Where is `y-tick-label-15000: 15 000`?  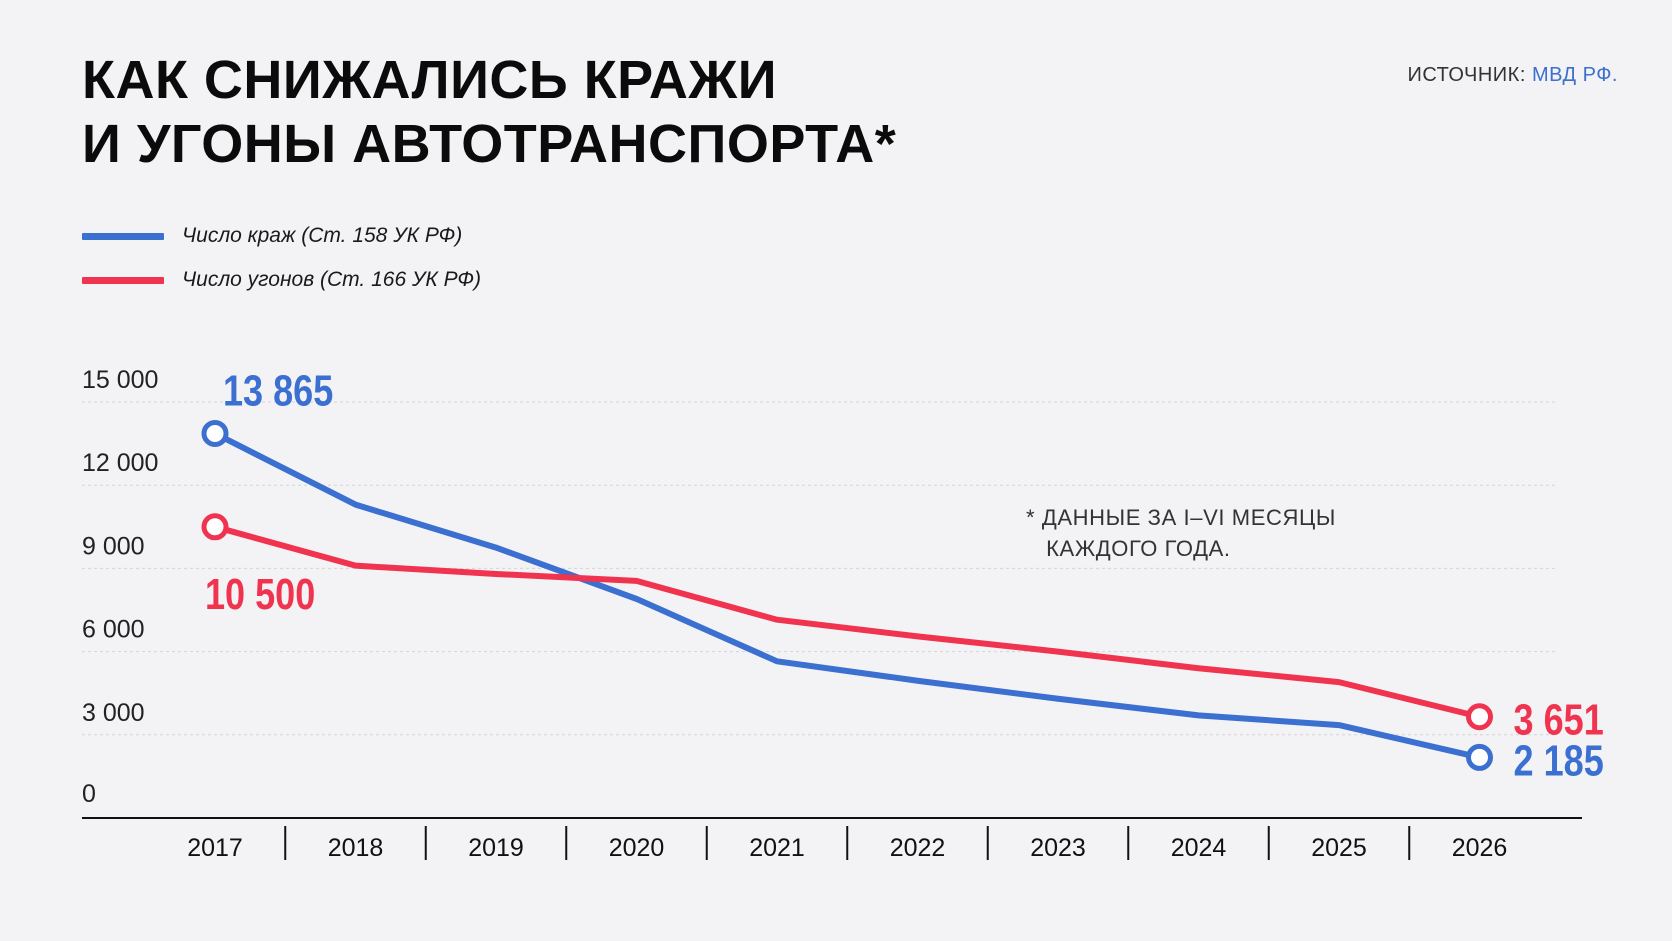
y-tick-label-15000: 15 000 is located at coordinates (120, 380).